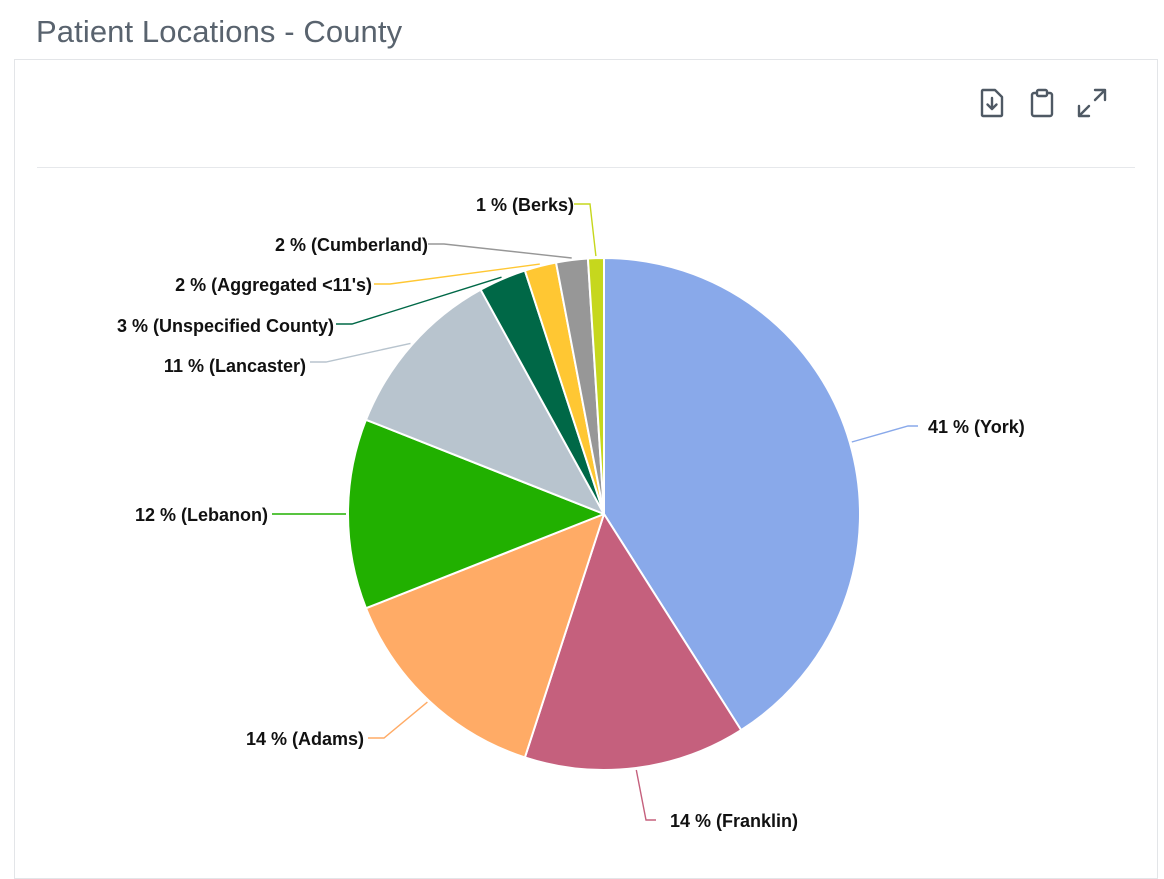 This screenshot has height=879, width=1164. I want to click on pie-slice-berks, so click(595, 386).